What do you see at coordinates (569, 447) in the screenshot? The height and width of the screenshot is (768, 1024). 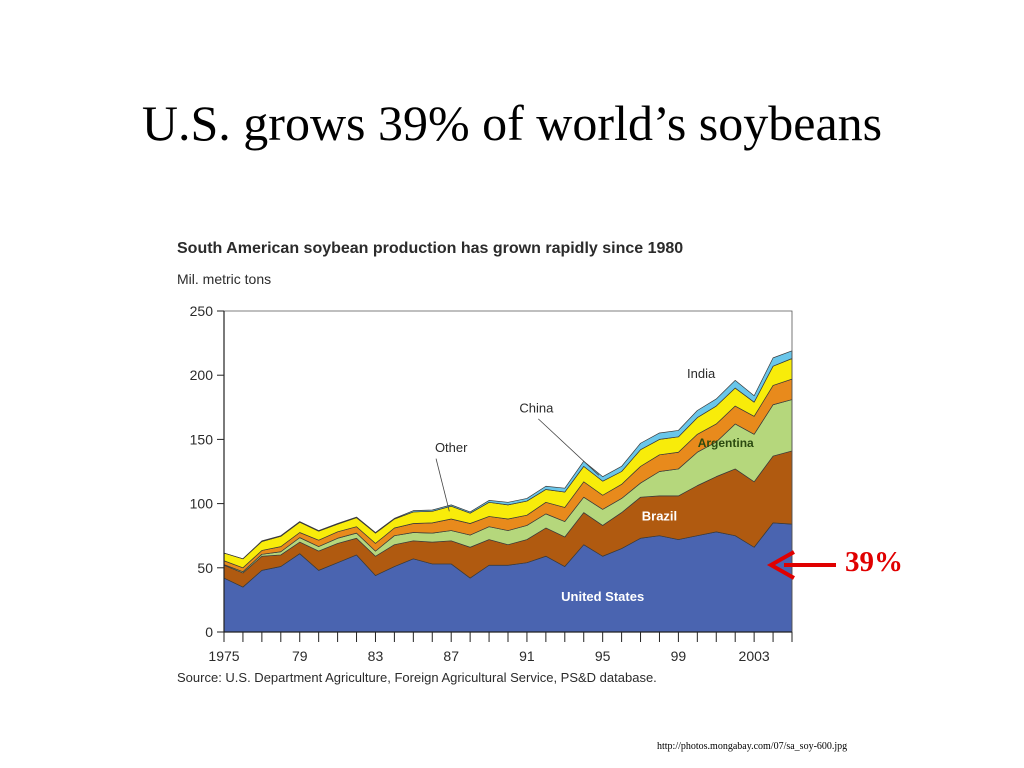 I see `leader-china` at bounding box center [569, 447].